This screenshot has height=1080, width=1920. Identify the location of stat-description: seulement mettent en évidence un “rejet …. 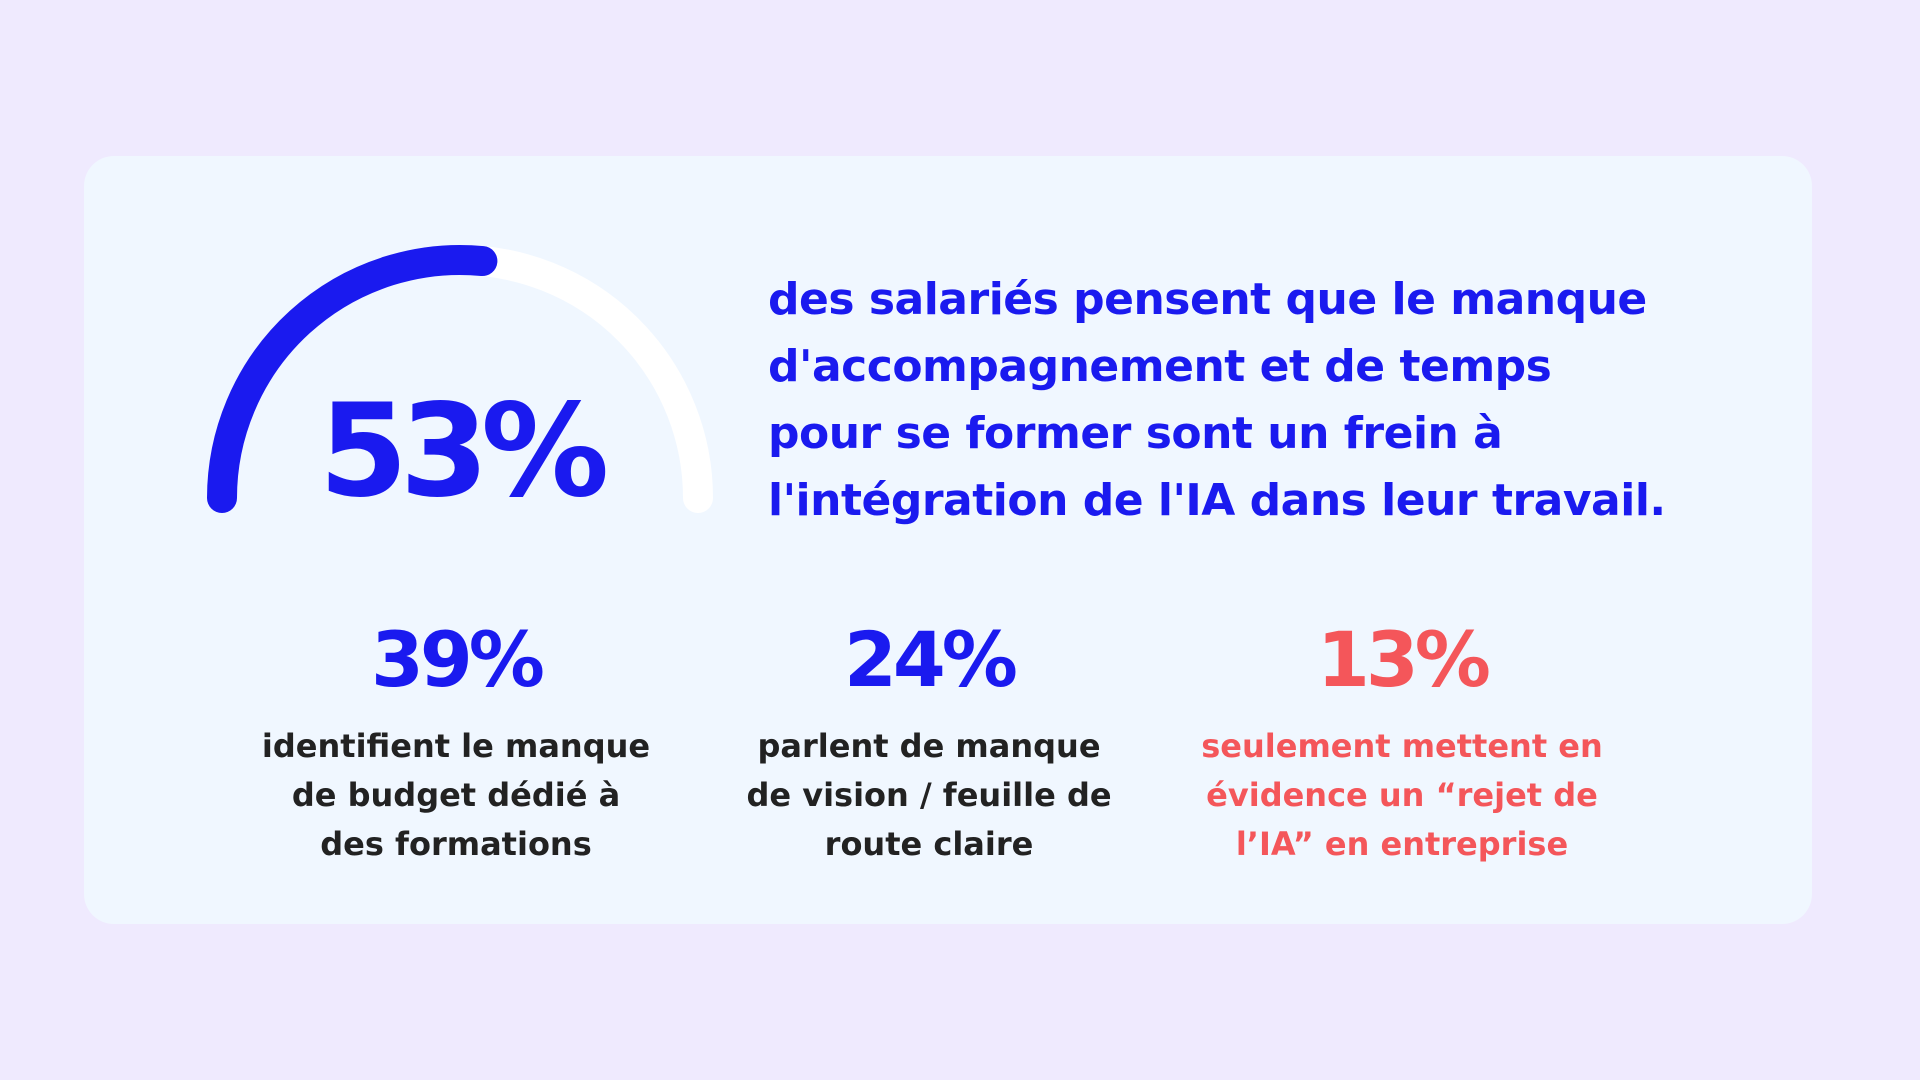
(1402, 795).